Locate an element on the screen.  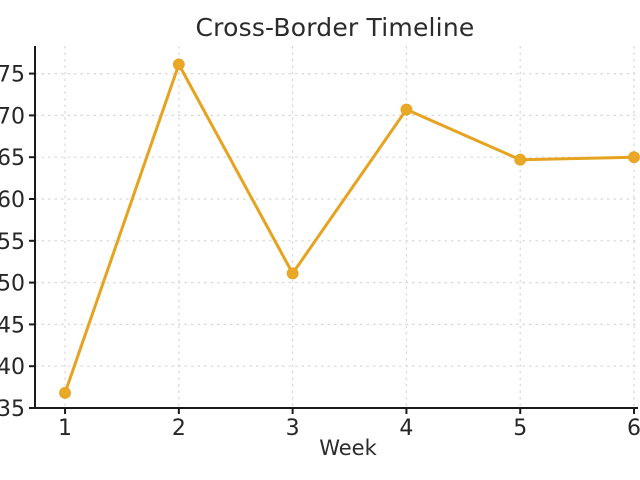
x-axis-label: Week is located at coordinates (348, 448).